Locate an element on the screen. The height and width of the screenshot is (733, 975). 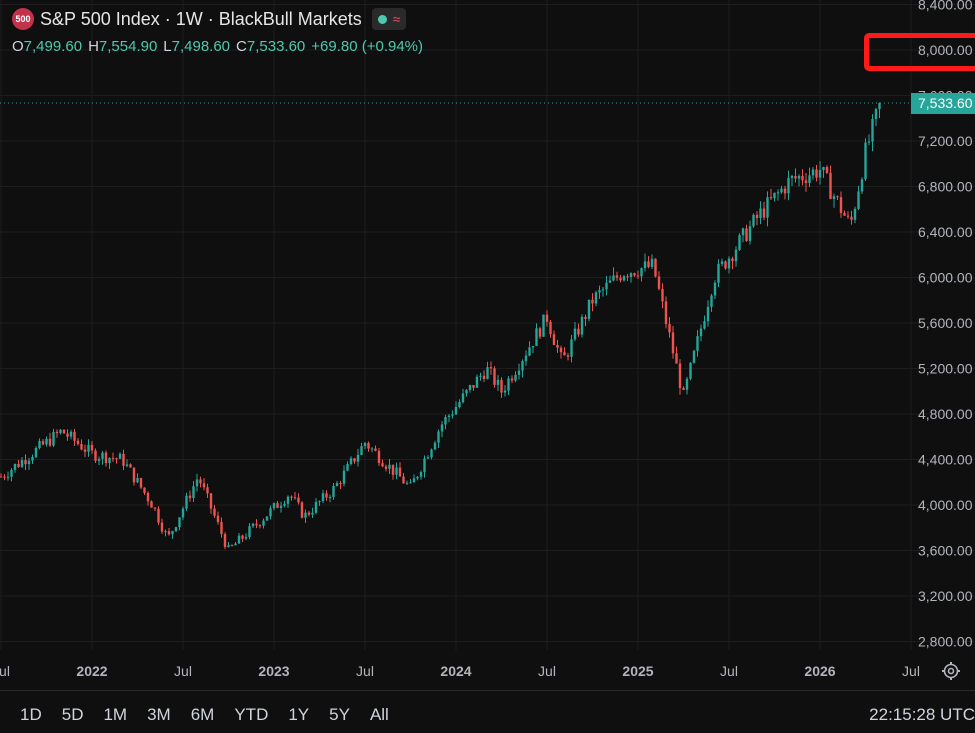
symbol-logo: 500 is located at coordinates (23, 19).